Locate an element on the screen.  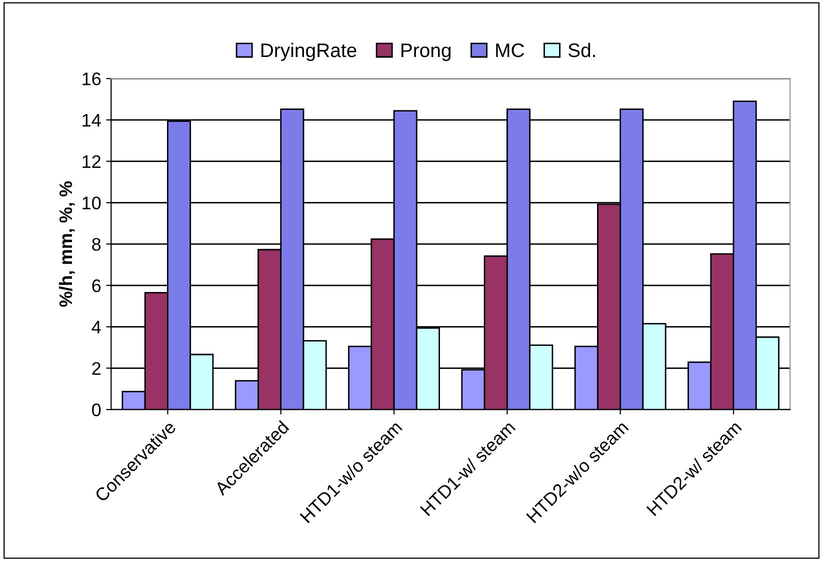
y-tick-label: 0 is located at coordinates (96, 409).